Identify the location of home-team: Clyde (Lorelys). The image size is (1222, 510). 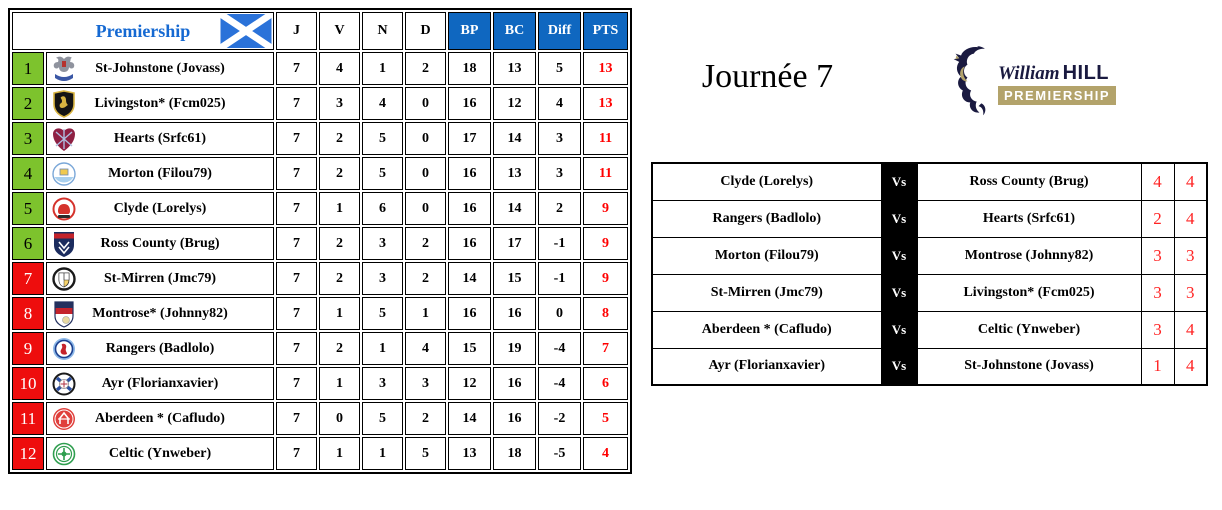
(766, 181).